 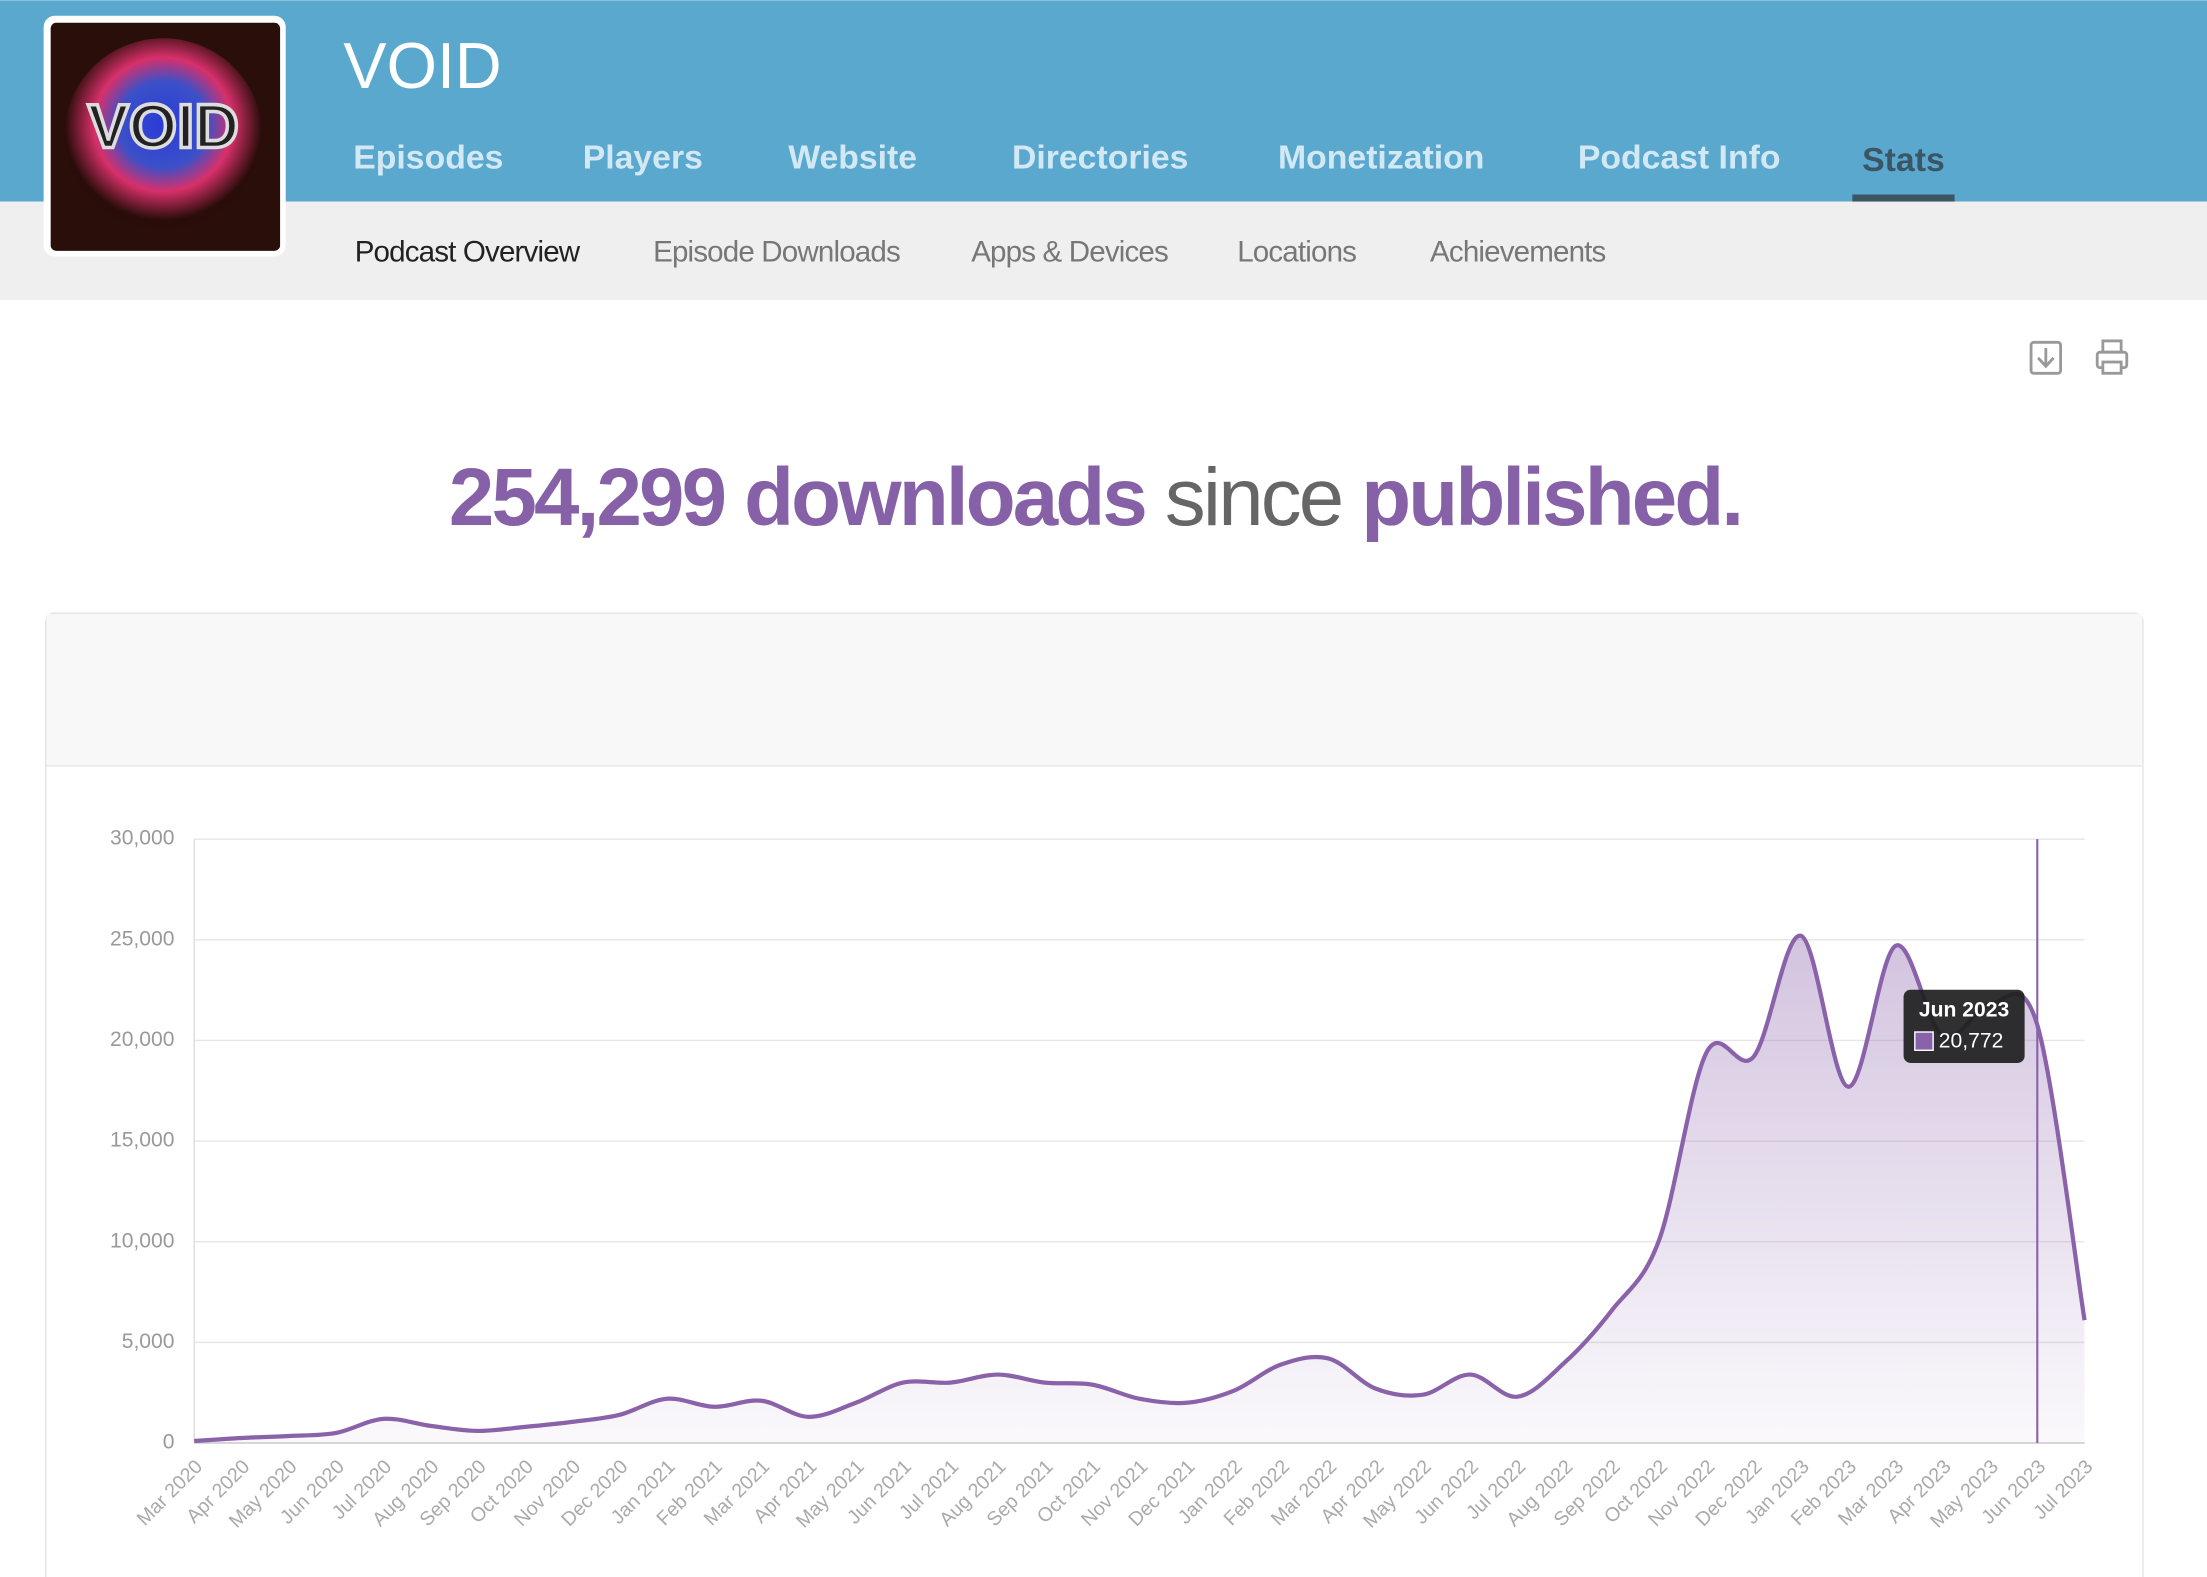 I want to click on headline: 254,299 downloads since published., so click(x=1095, y=496).